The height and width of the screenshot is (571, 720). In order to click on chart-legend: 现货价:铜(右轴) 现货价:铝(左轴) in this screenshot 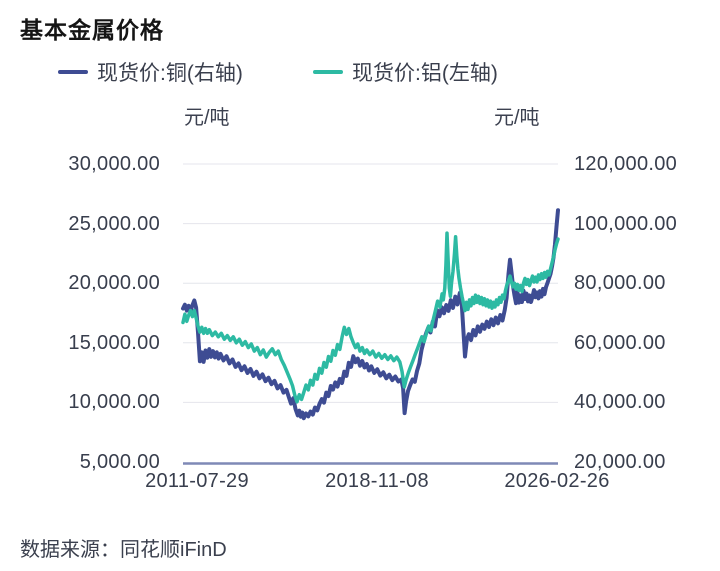, I will do `click(360, 71)`.